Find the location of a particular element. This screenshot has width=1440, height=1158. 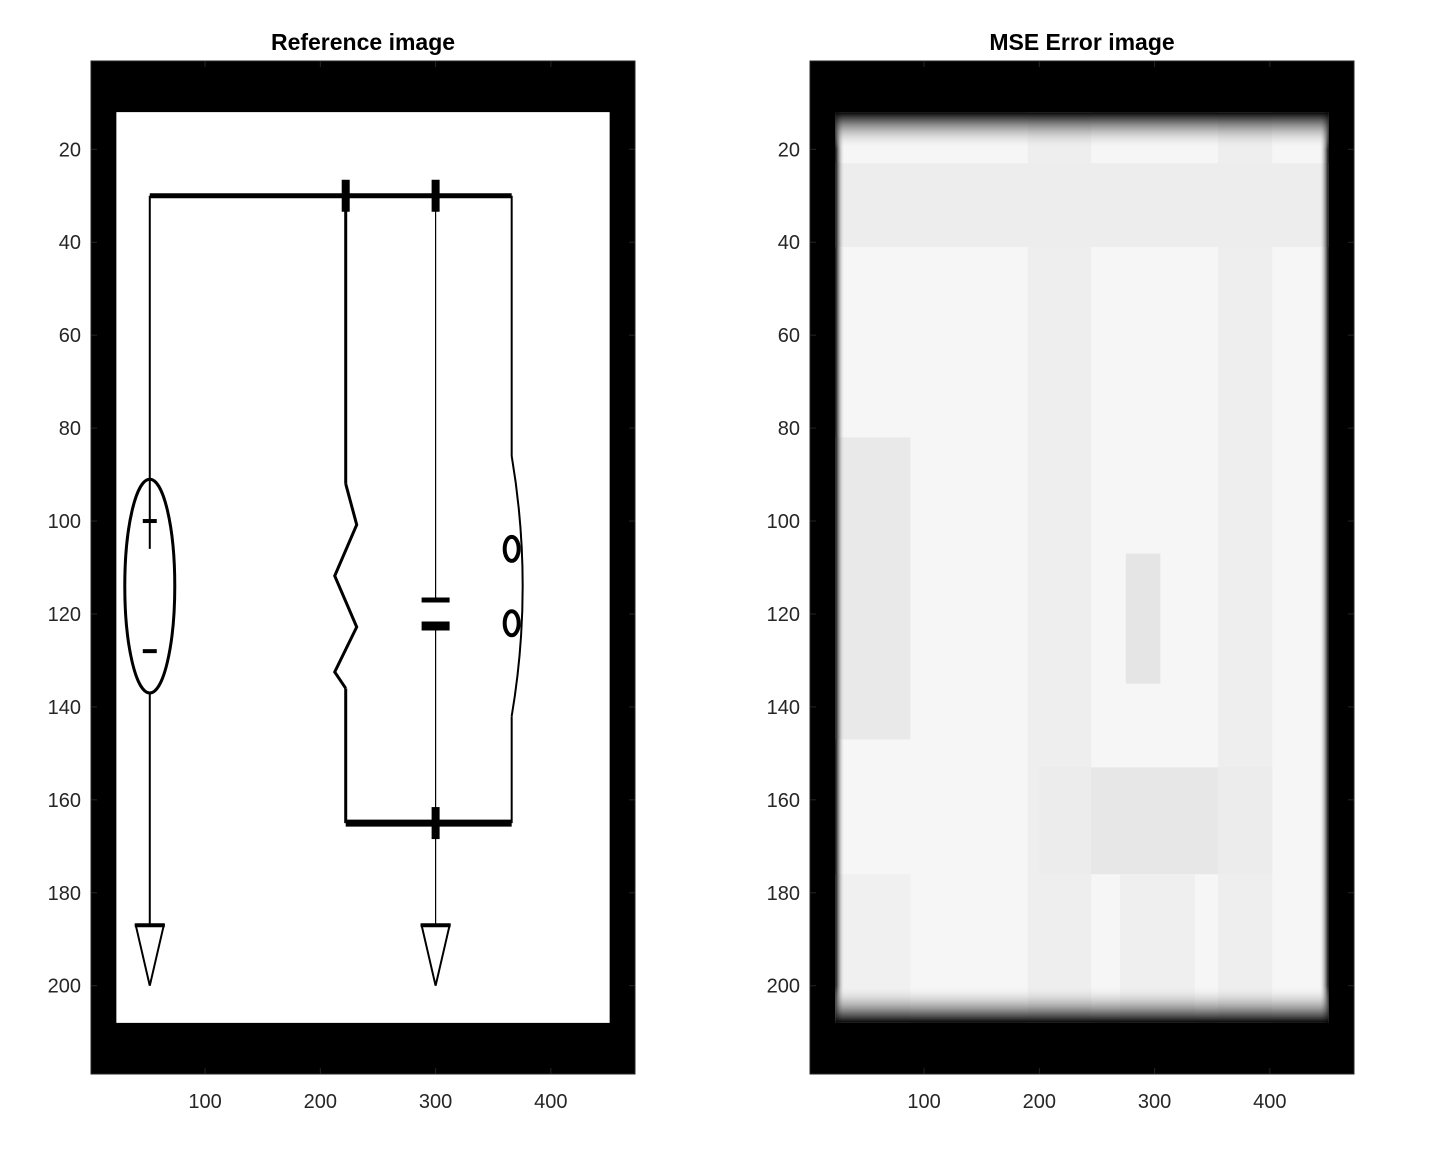

edge-fade-bottom is located at coordinates (1082, 1004).